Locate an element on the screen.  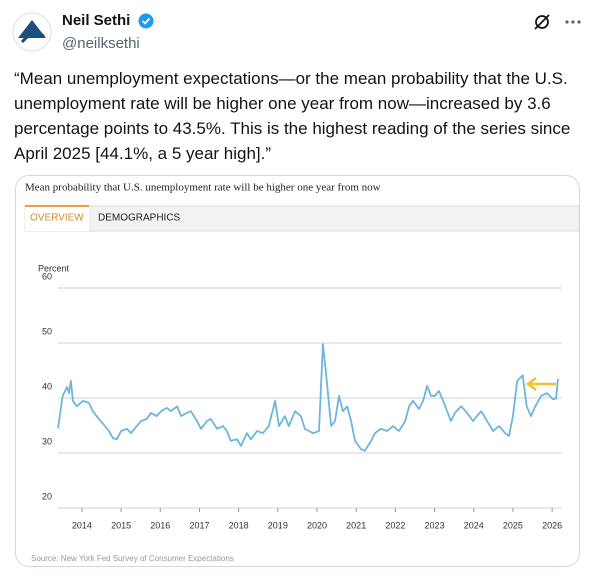
y-tick-label: 50 is located at coordinates (47, 331).